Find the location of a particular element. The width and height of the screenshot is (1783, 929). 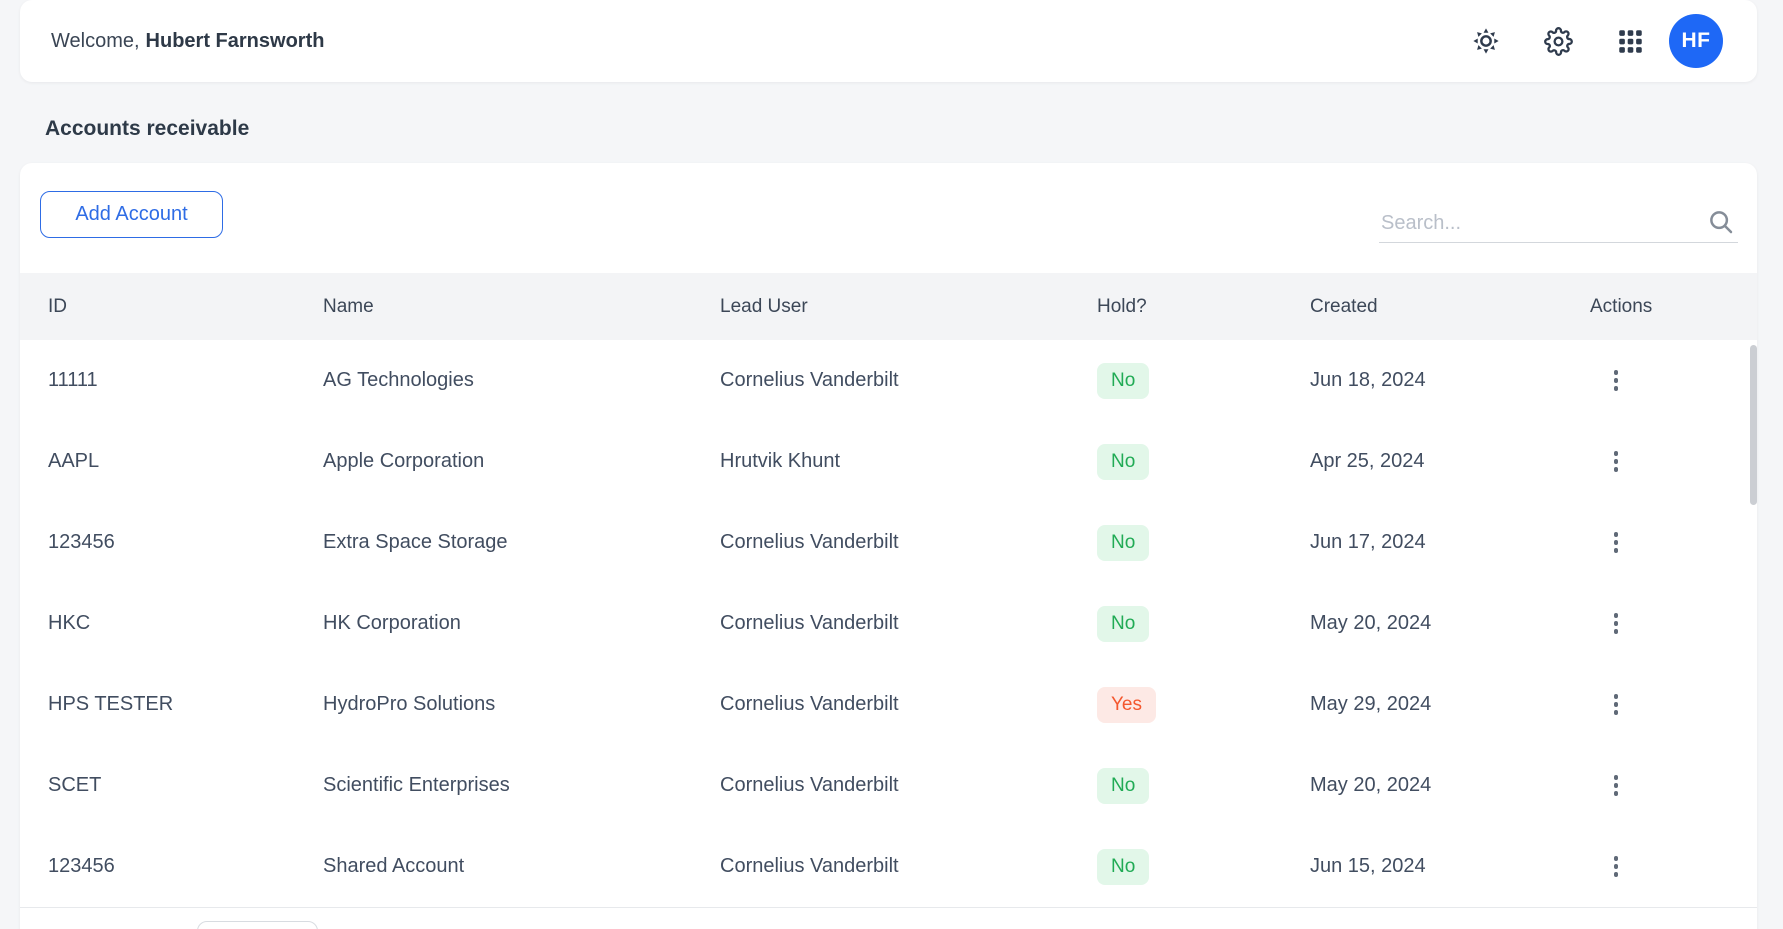

page-title: Accounts receivable is located at coordinates (147, 128).